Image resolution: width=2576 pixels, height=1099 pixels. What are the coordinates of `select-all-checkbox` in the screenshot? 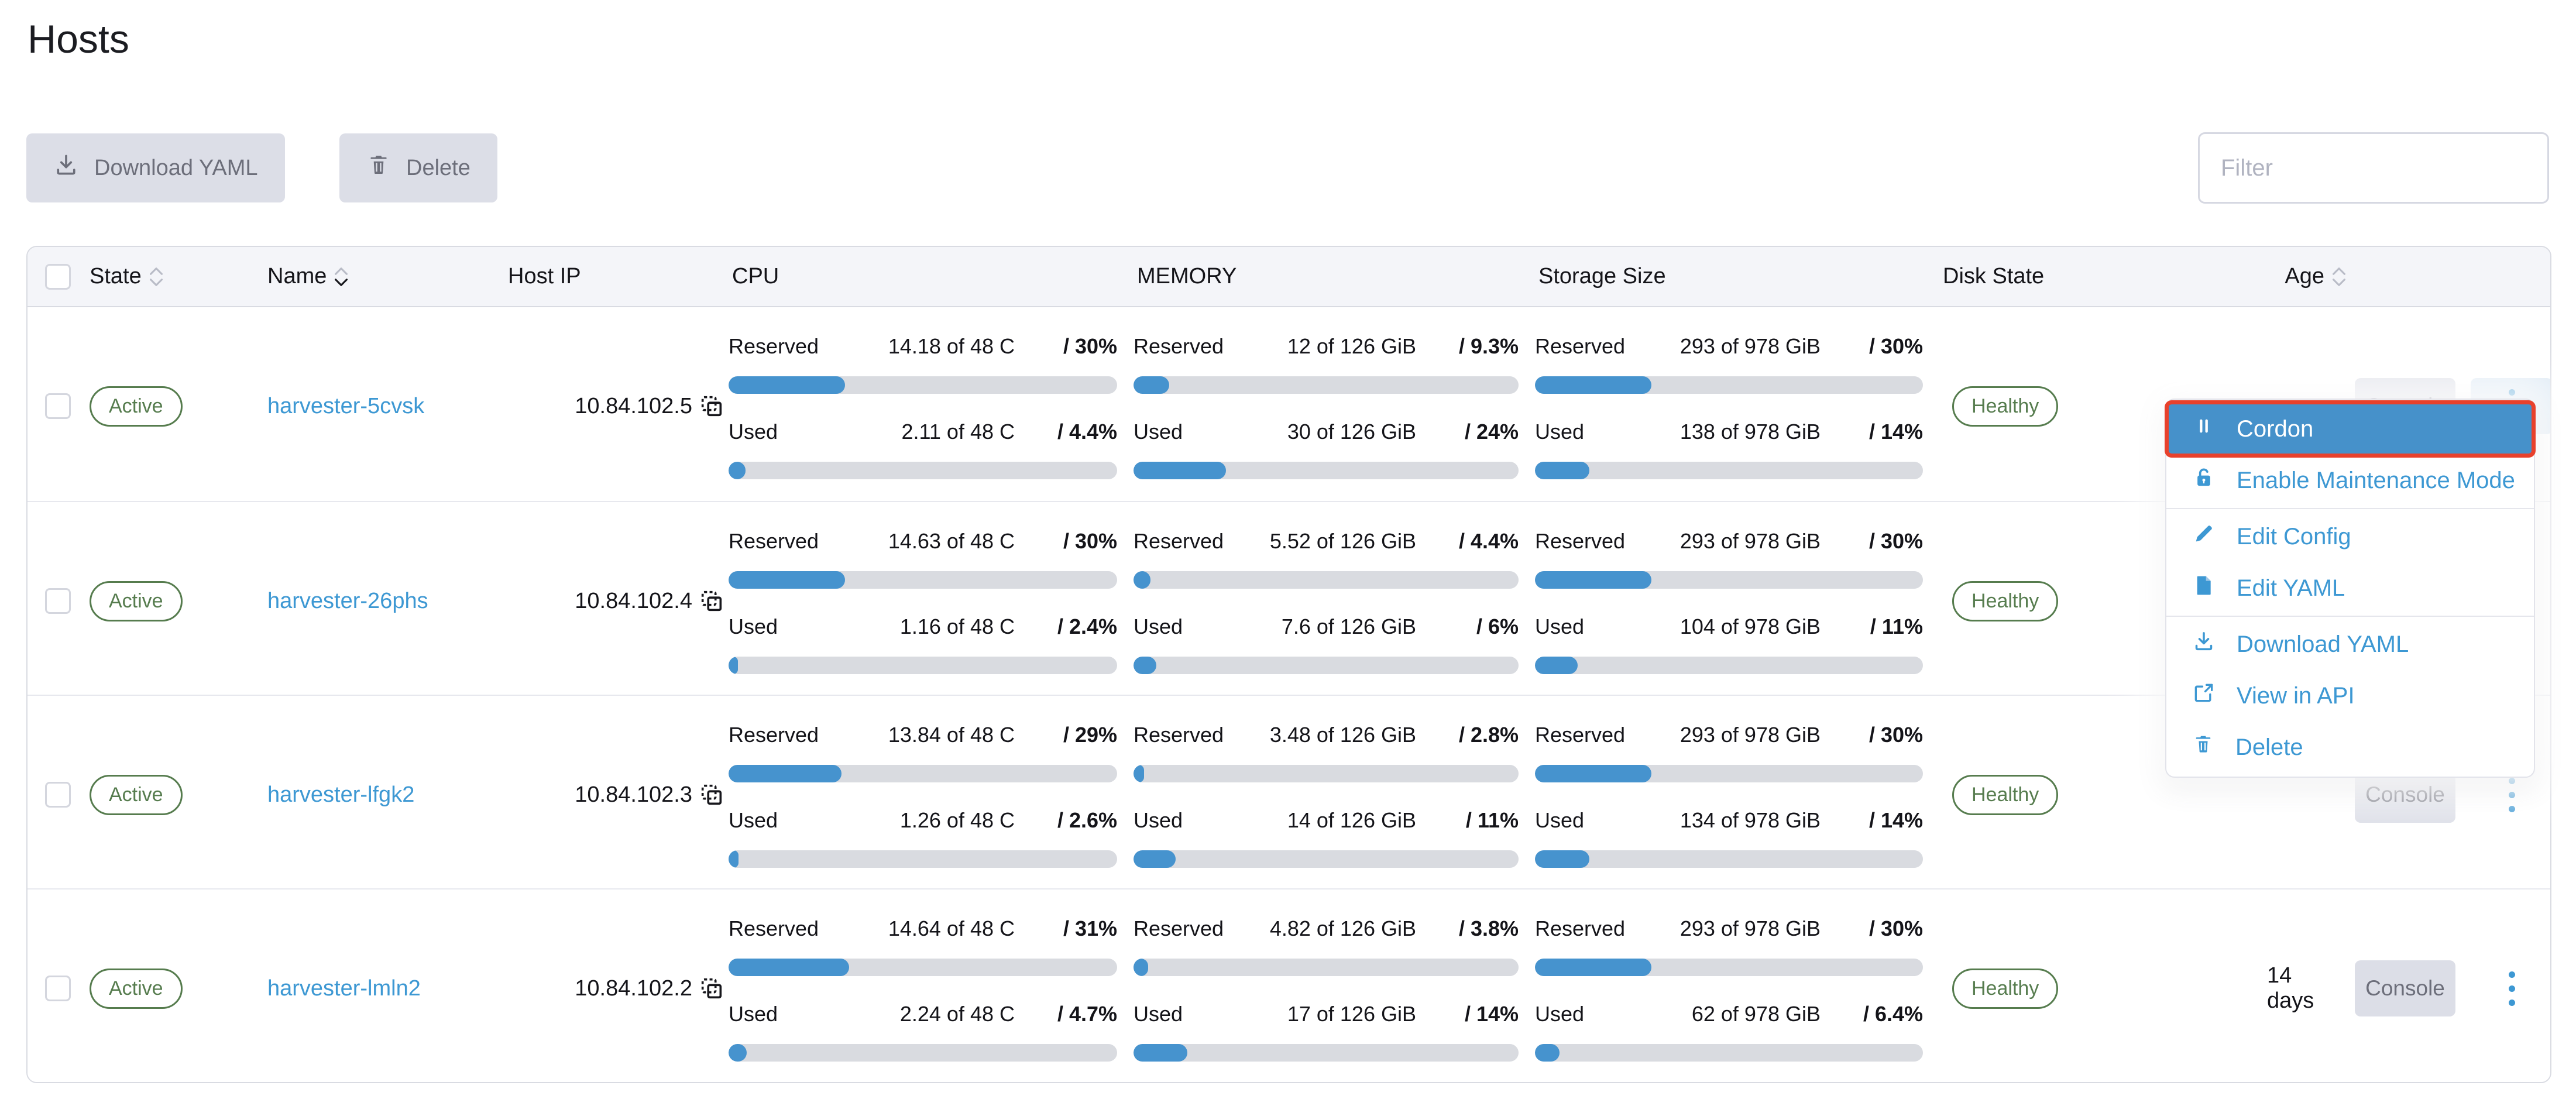 It's located at (58, 276).